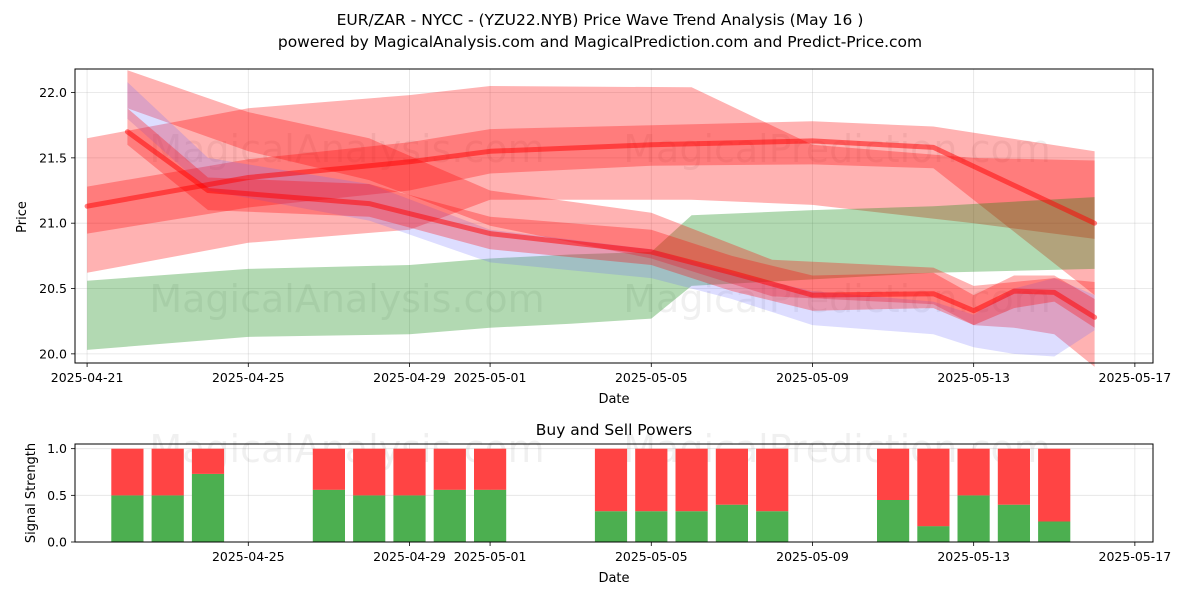 The width and height of the screenshot is (1200, 600). Describe the element at coordinates (973, 377) in the screenshot. I see `price-x-tick-label: 2025-05-13` at that location.